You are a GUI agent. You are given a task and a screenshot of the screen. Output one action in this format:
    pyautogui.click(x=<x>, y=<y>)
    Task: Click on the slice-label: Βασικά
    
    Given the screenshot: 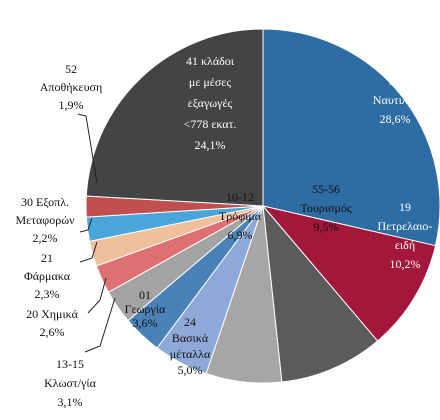 What is the action you would take?
    pyautogui.click(x=190, y=338)
    